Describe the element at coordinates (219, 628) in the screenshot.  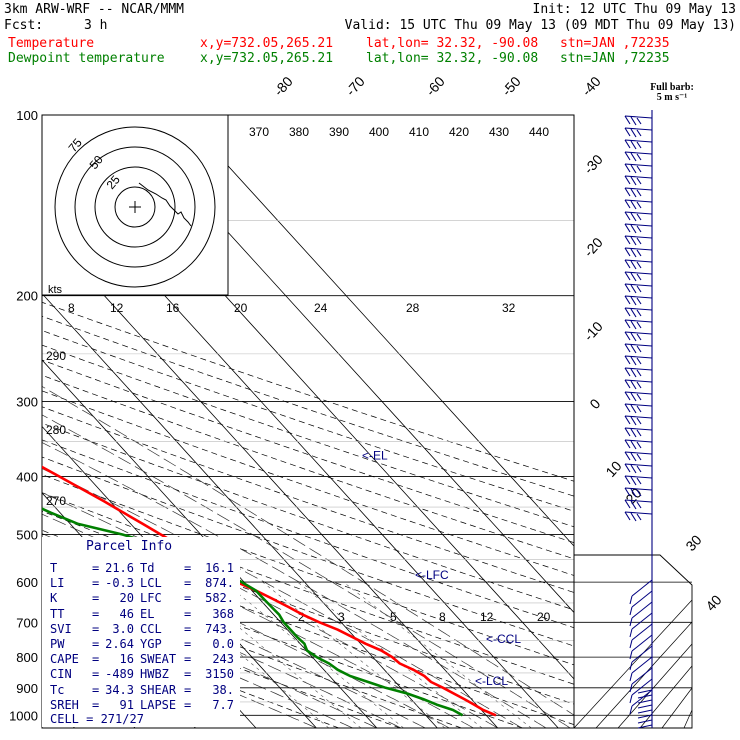
I see `parcel-value: 743.` at that location.